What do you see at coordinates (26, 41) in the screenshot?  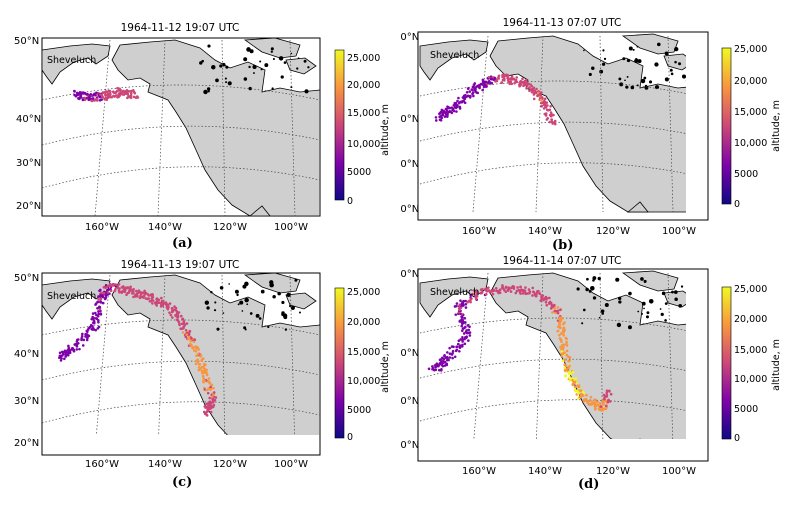 I see `lat-label-50: 50°N` at bounding box center [26, 41].